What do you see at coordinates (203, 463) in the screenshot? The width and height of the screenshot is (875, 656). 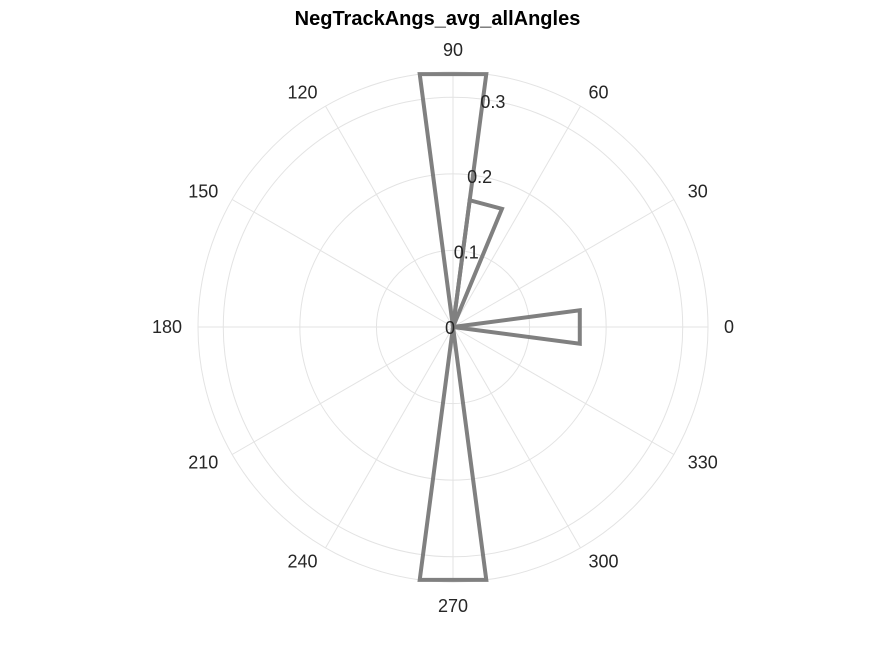 I see `angle-tick-label: 210` at bounding box center [203, 463].